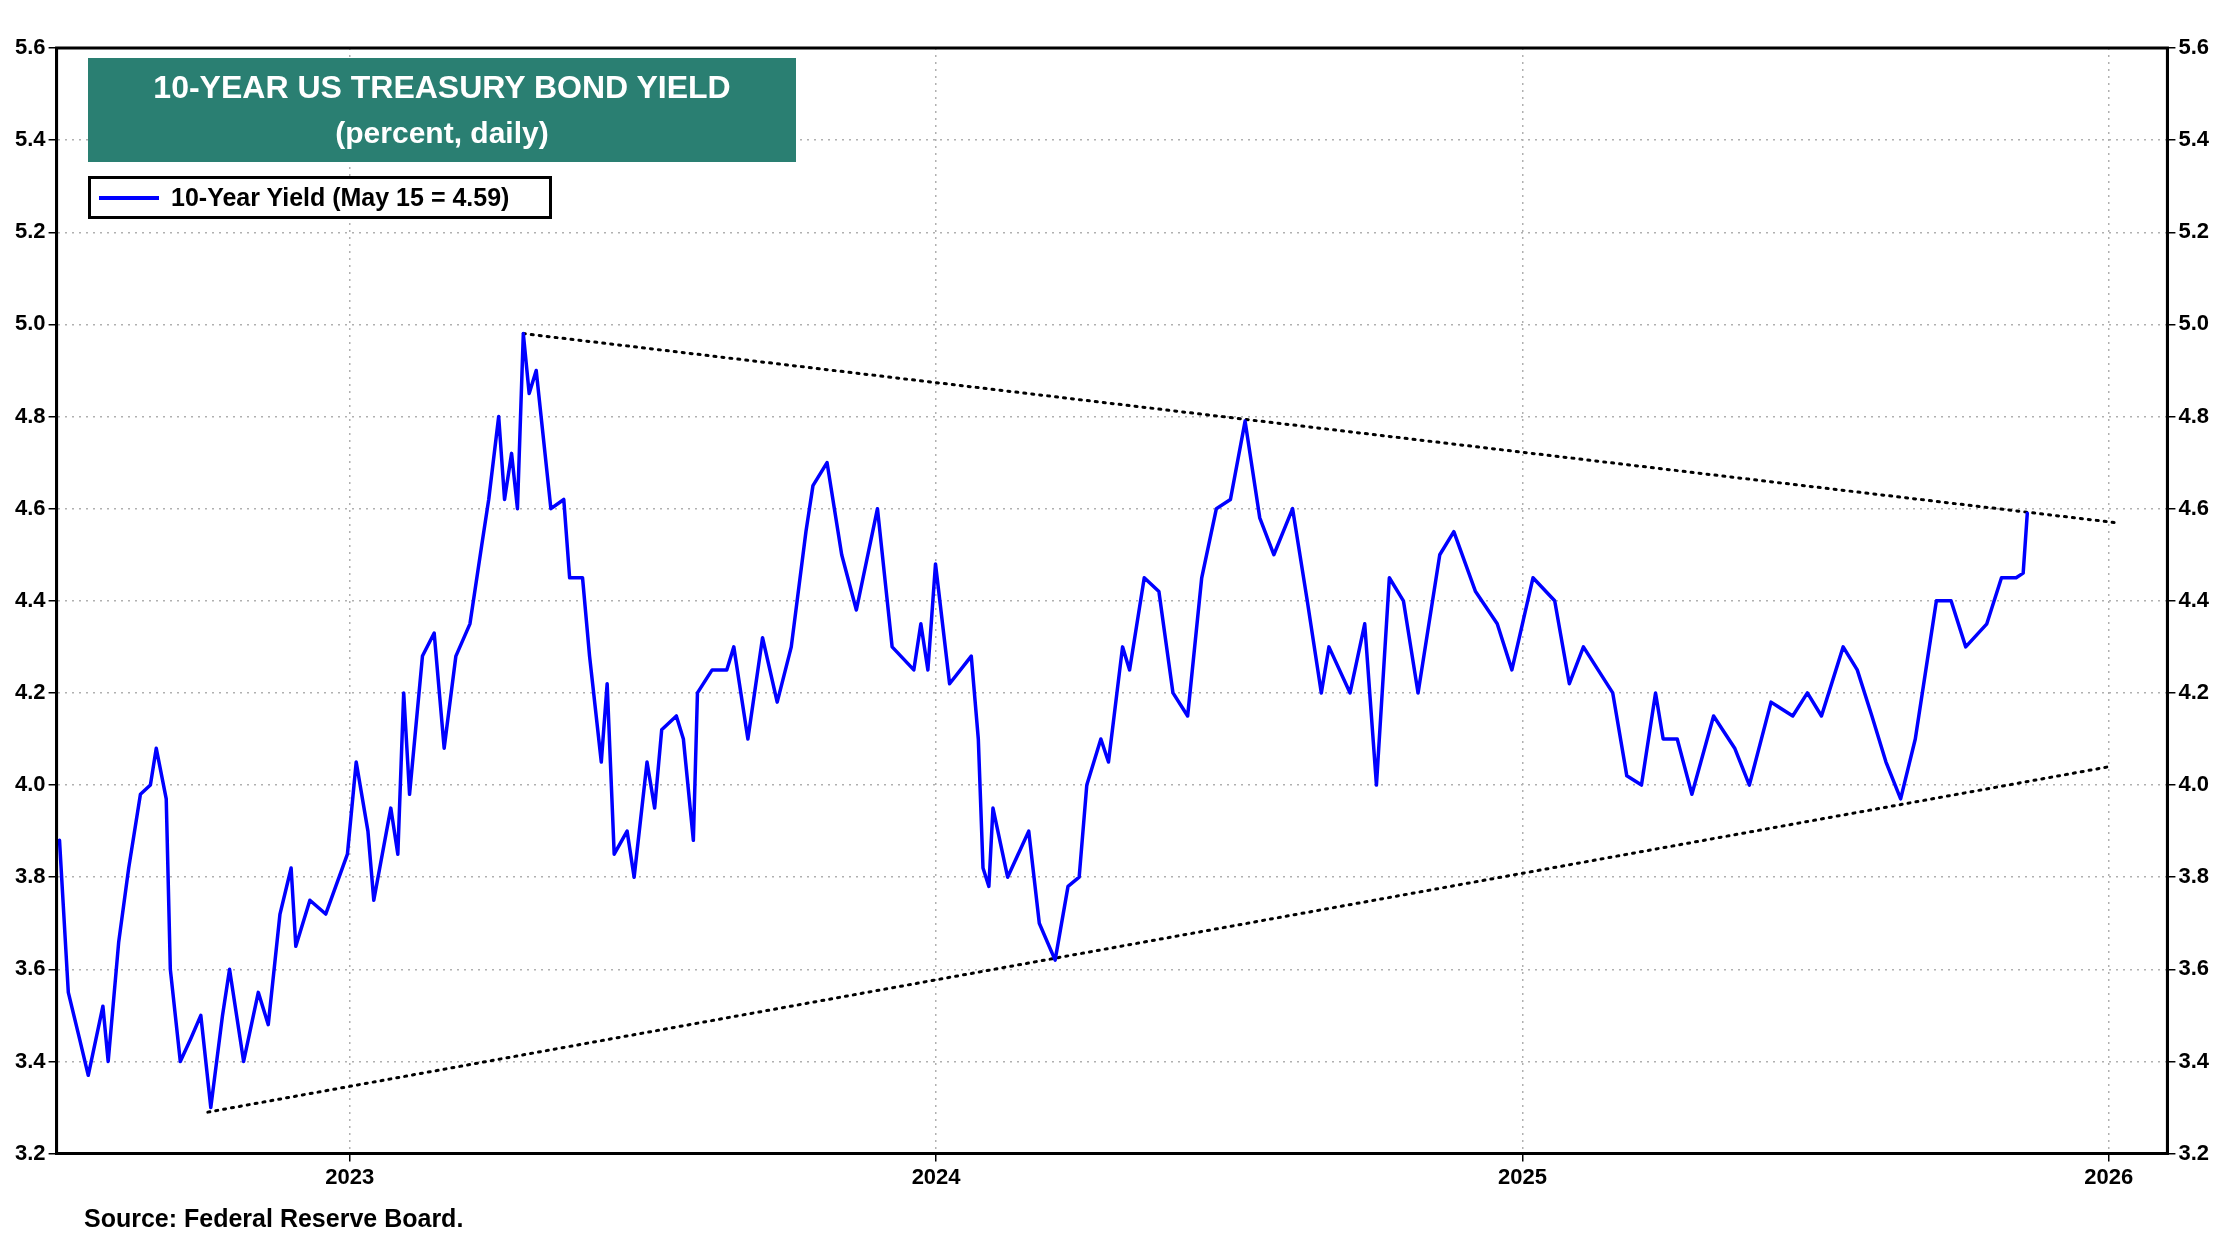 The width and height of the screenshot is (2228, 1252). Describe the element at coordinates (2194, 968) in the screenshot. I see `y2-tick-label: 3.6` at that location.